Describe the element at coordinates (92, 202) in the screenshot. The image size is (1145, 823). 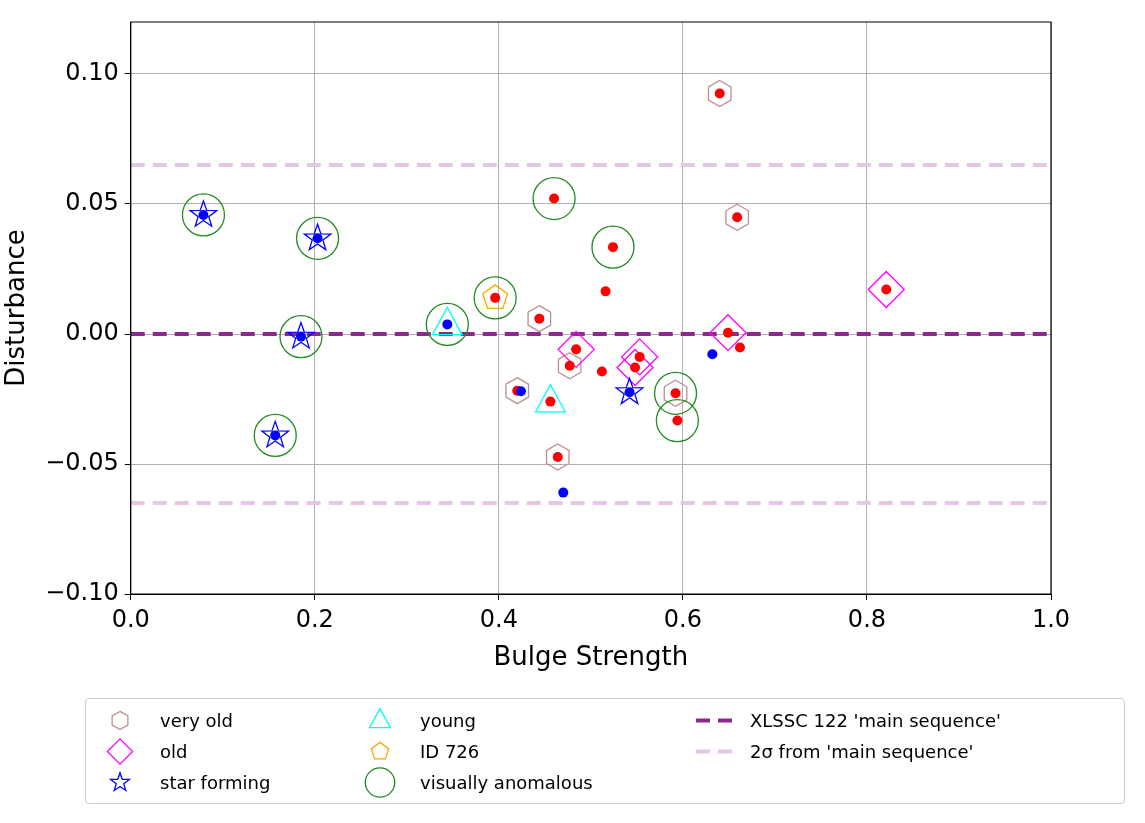
I see `y-tick-label: 0.05` at that location.